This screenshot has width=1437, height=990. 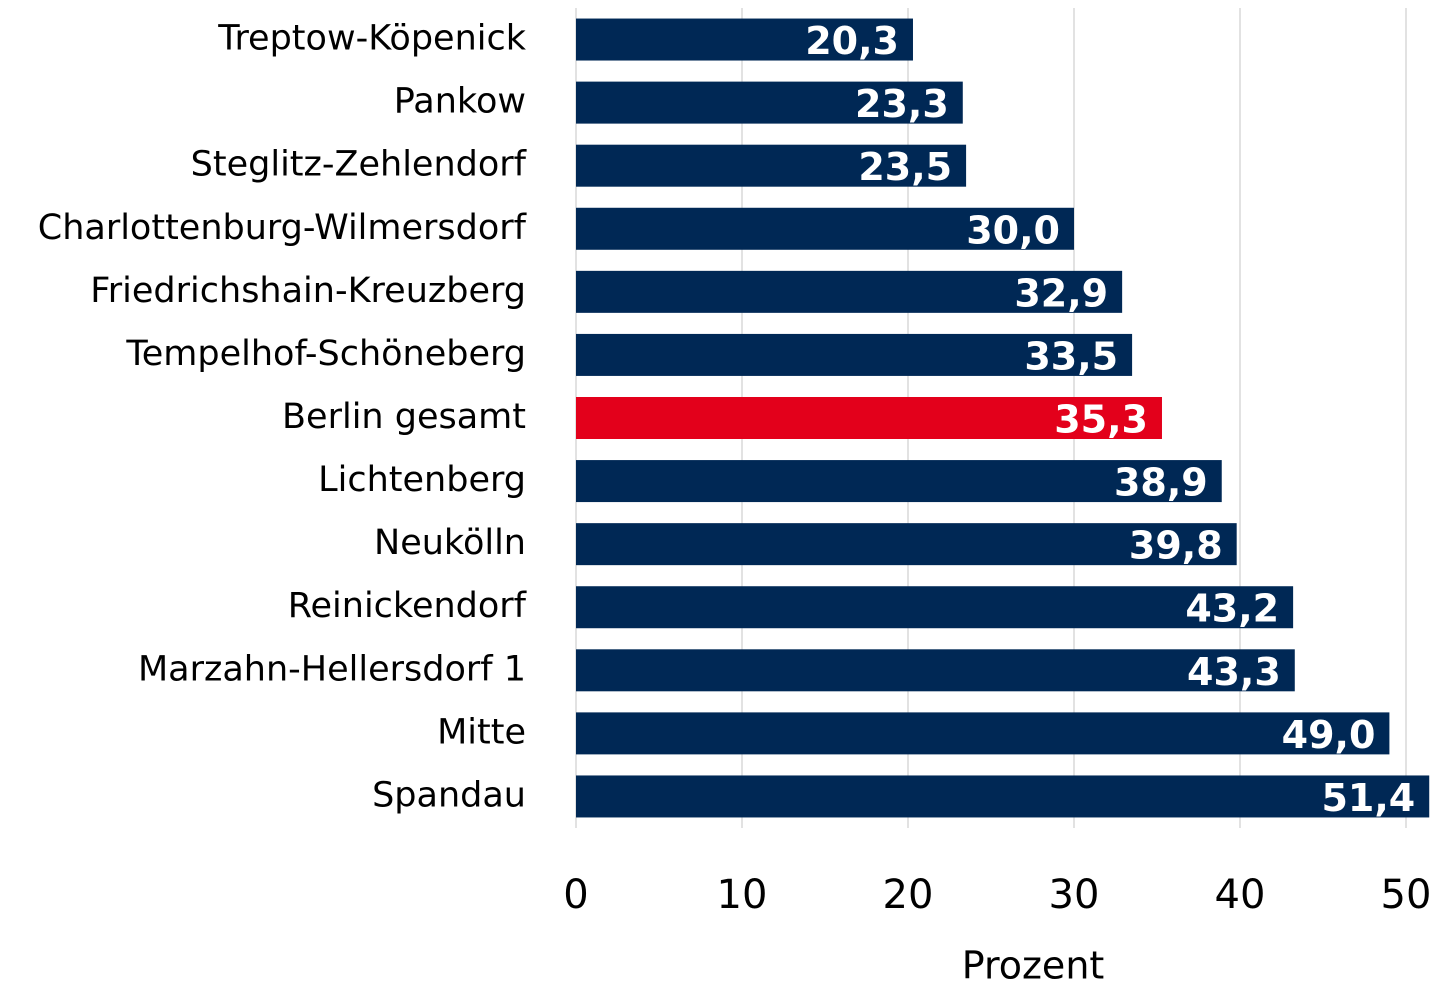 What do you see at coordinates (852, 41) in the screenshot?
I see `value-label: 20,3` at bounding box center [852, 41].